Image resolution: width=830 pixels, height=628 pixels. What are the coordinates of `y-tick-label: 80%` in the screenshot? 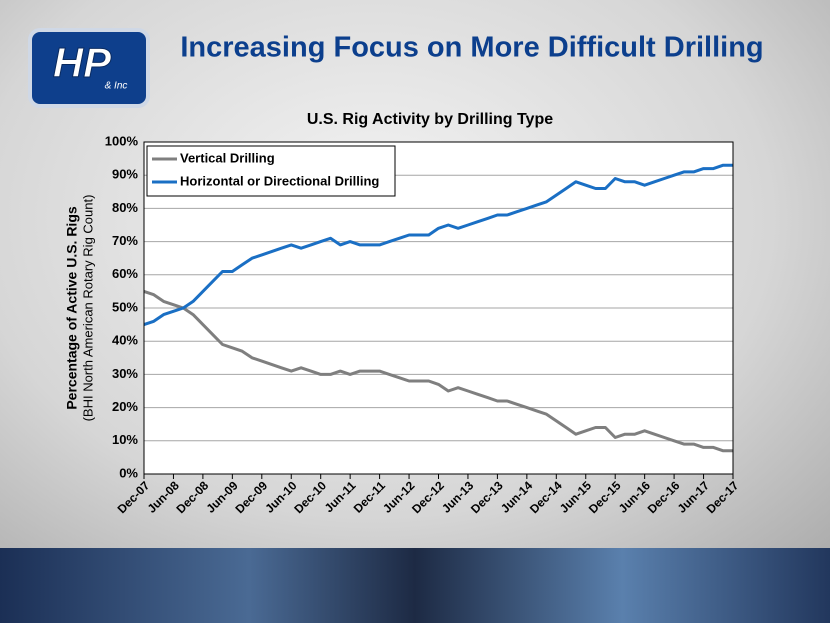 It's located at (125, 207).